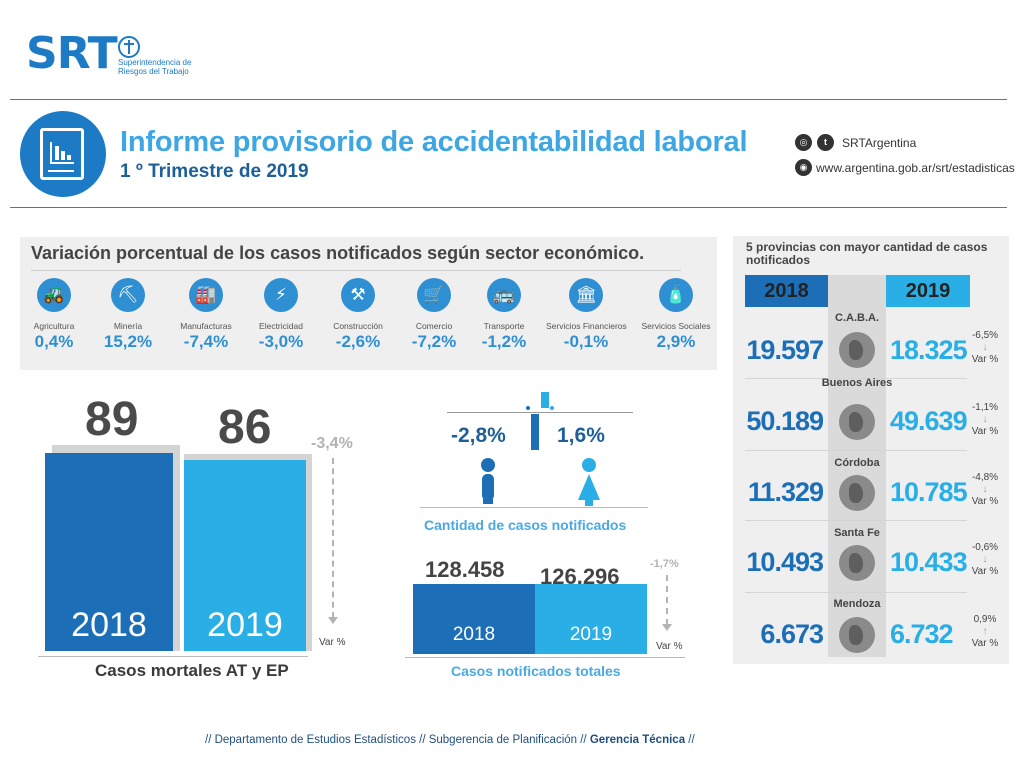 The width and height of the screenshot is (1024, 760). I want to click on female-variation: 1,6%, so click(581, 435).